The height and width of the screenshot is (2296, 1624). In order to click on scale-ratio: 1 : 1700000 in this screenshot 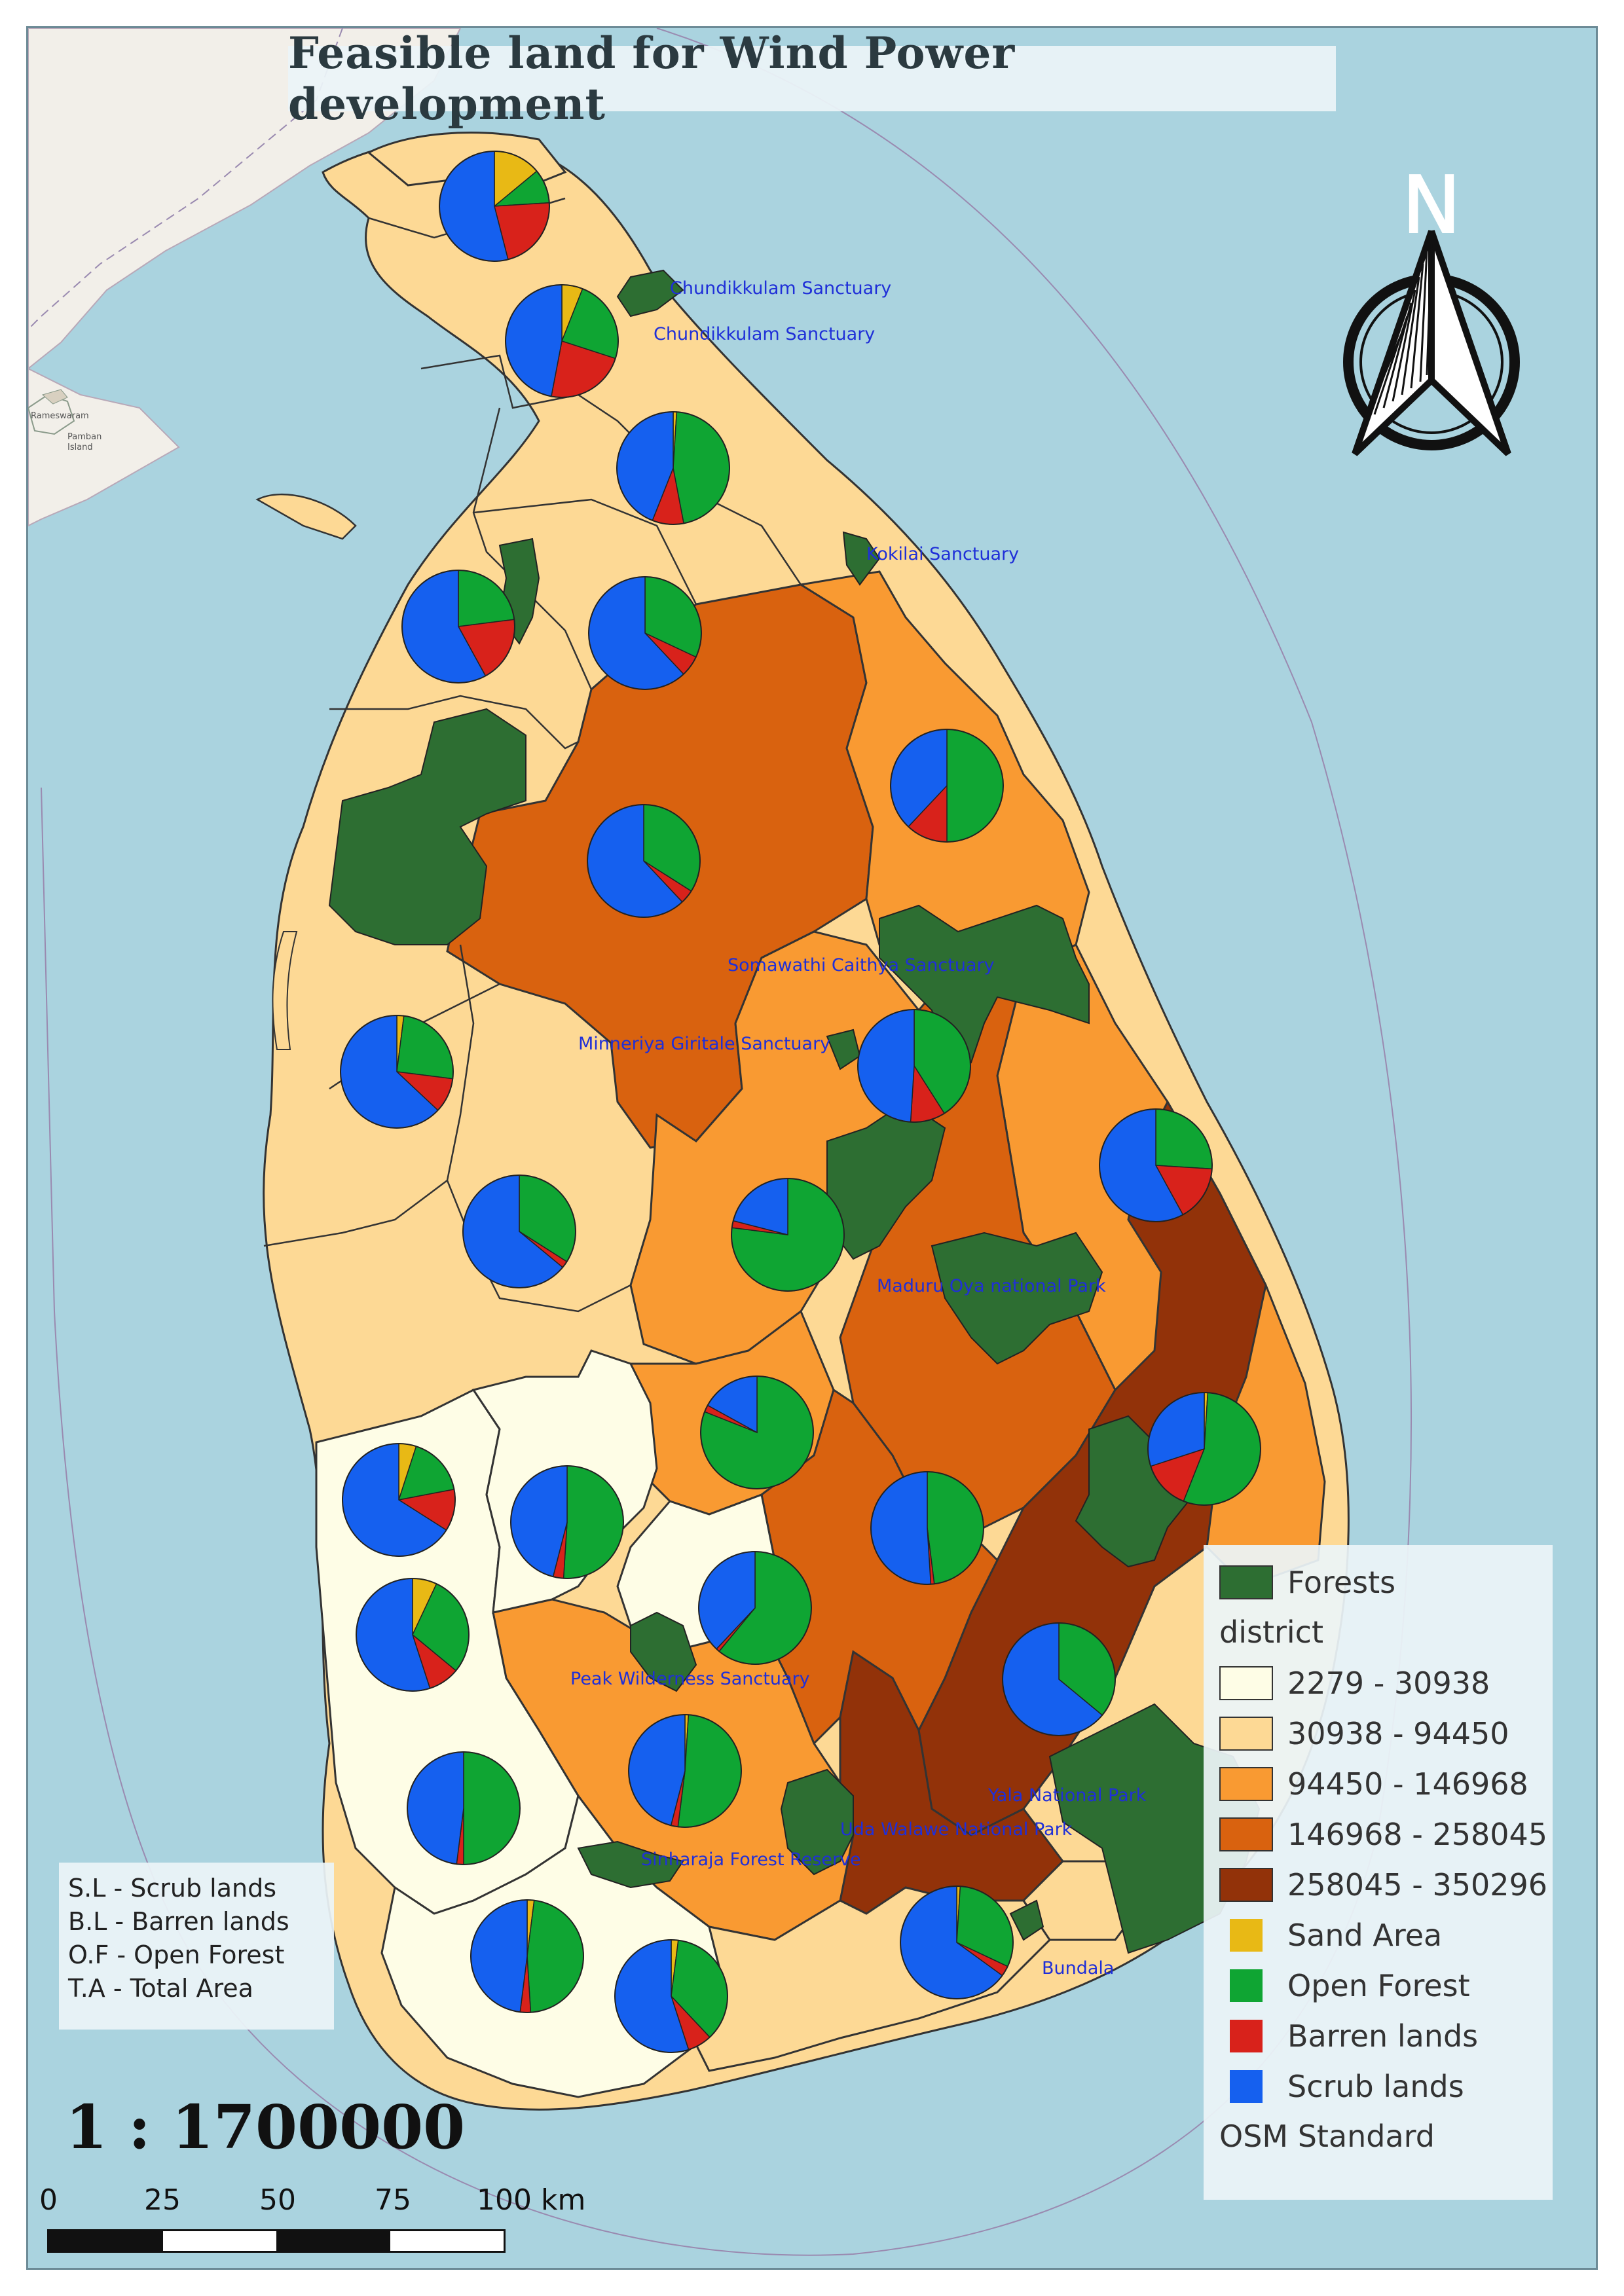, I will do `click(265, 2127)`.